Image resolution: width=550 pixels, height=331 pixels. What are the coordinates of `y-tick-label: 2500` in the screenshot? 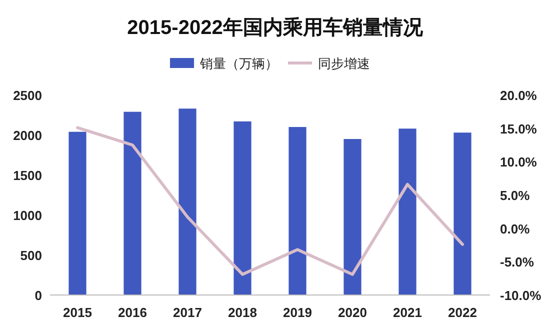 It's located at (27, 95).